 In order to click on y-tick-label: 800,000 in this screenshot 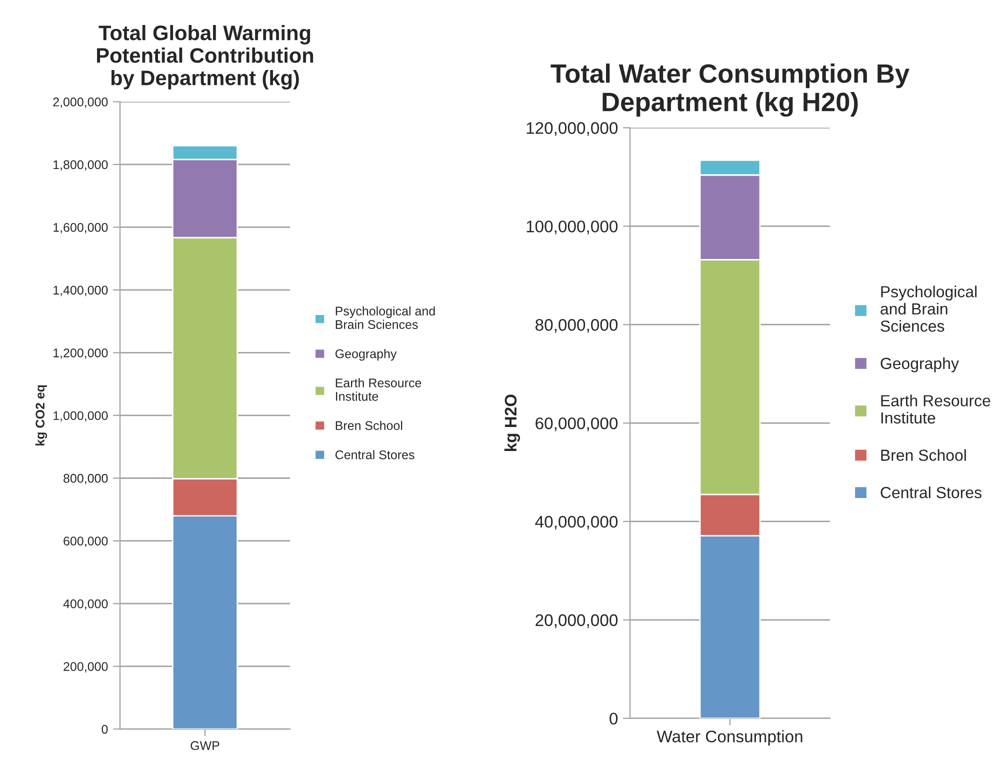, I will do `click(86, 479)`.